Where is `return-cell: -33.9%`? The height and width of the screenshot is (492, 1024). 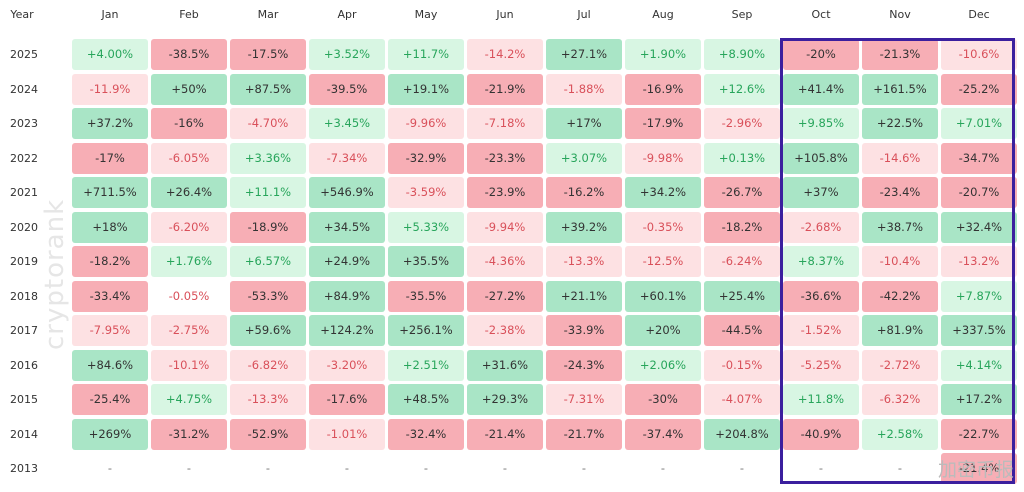 return-cell: -33.9% is located at coordinates (584, 330).